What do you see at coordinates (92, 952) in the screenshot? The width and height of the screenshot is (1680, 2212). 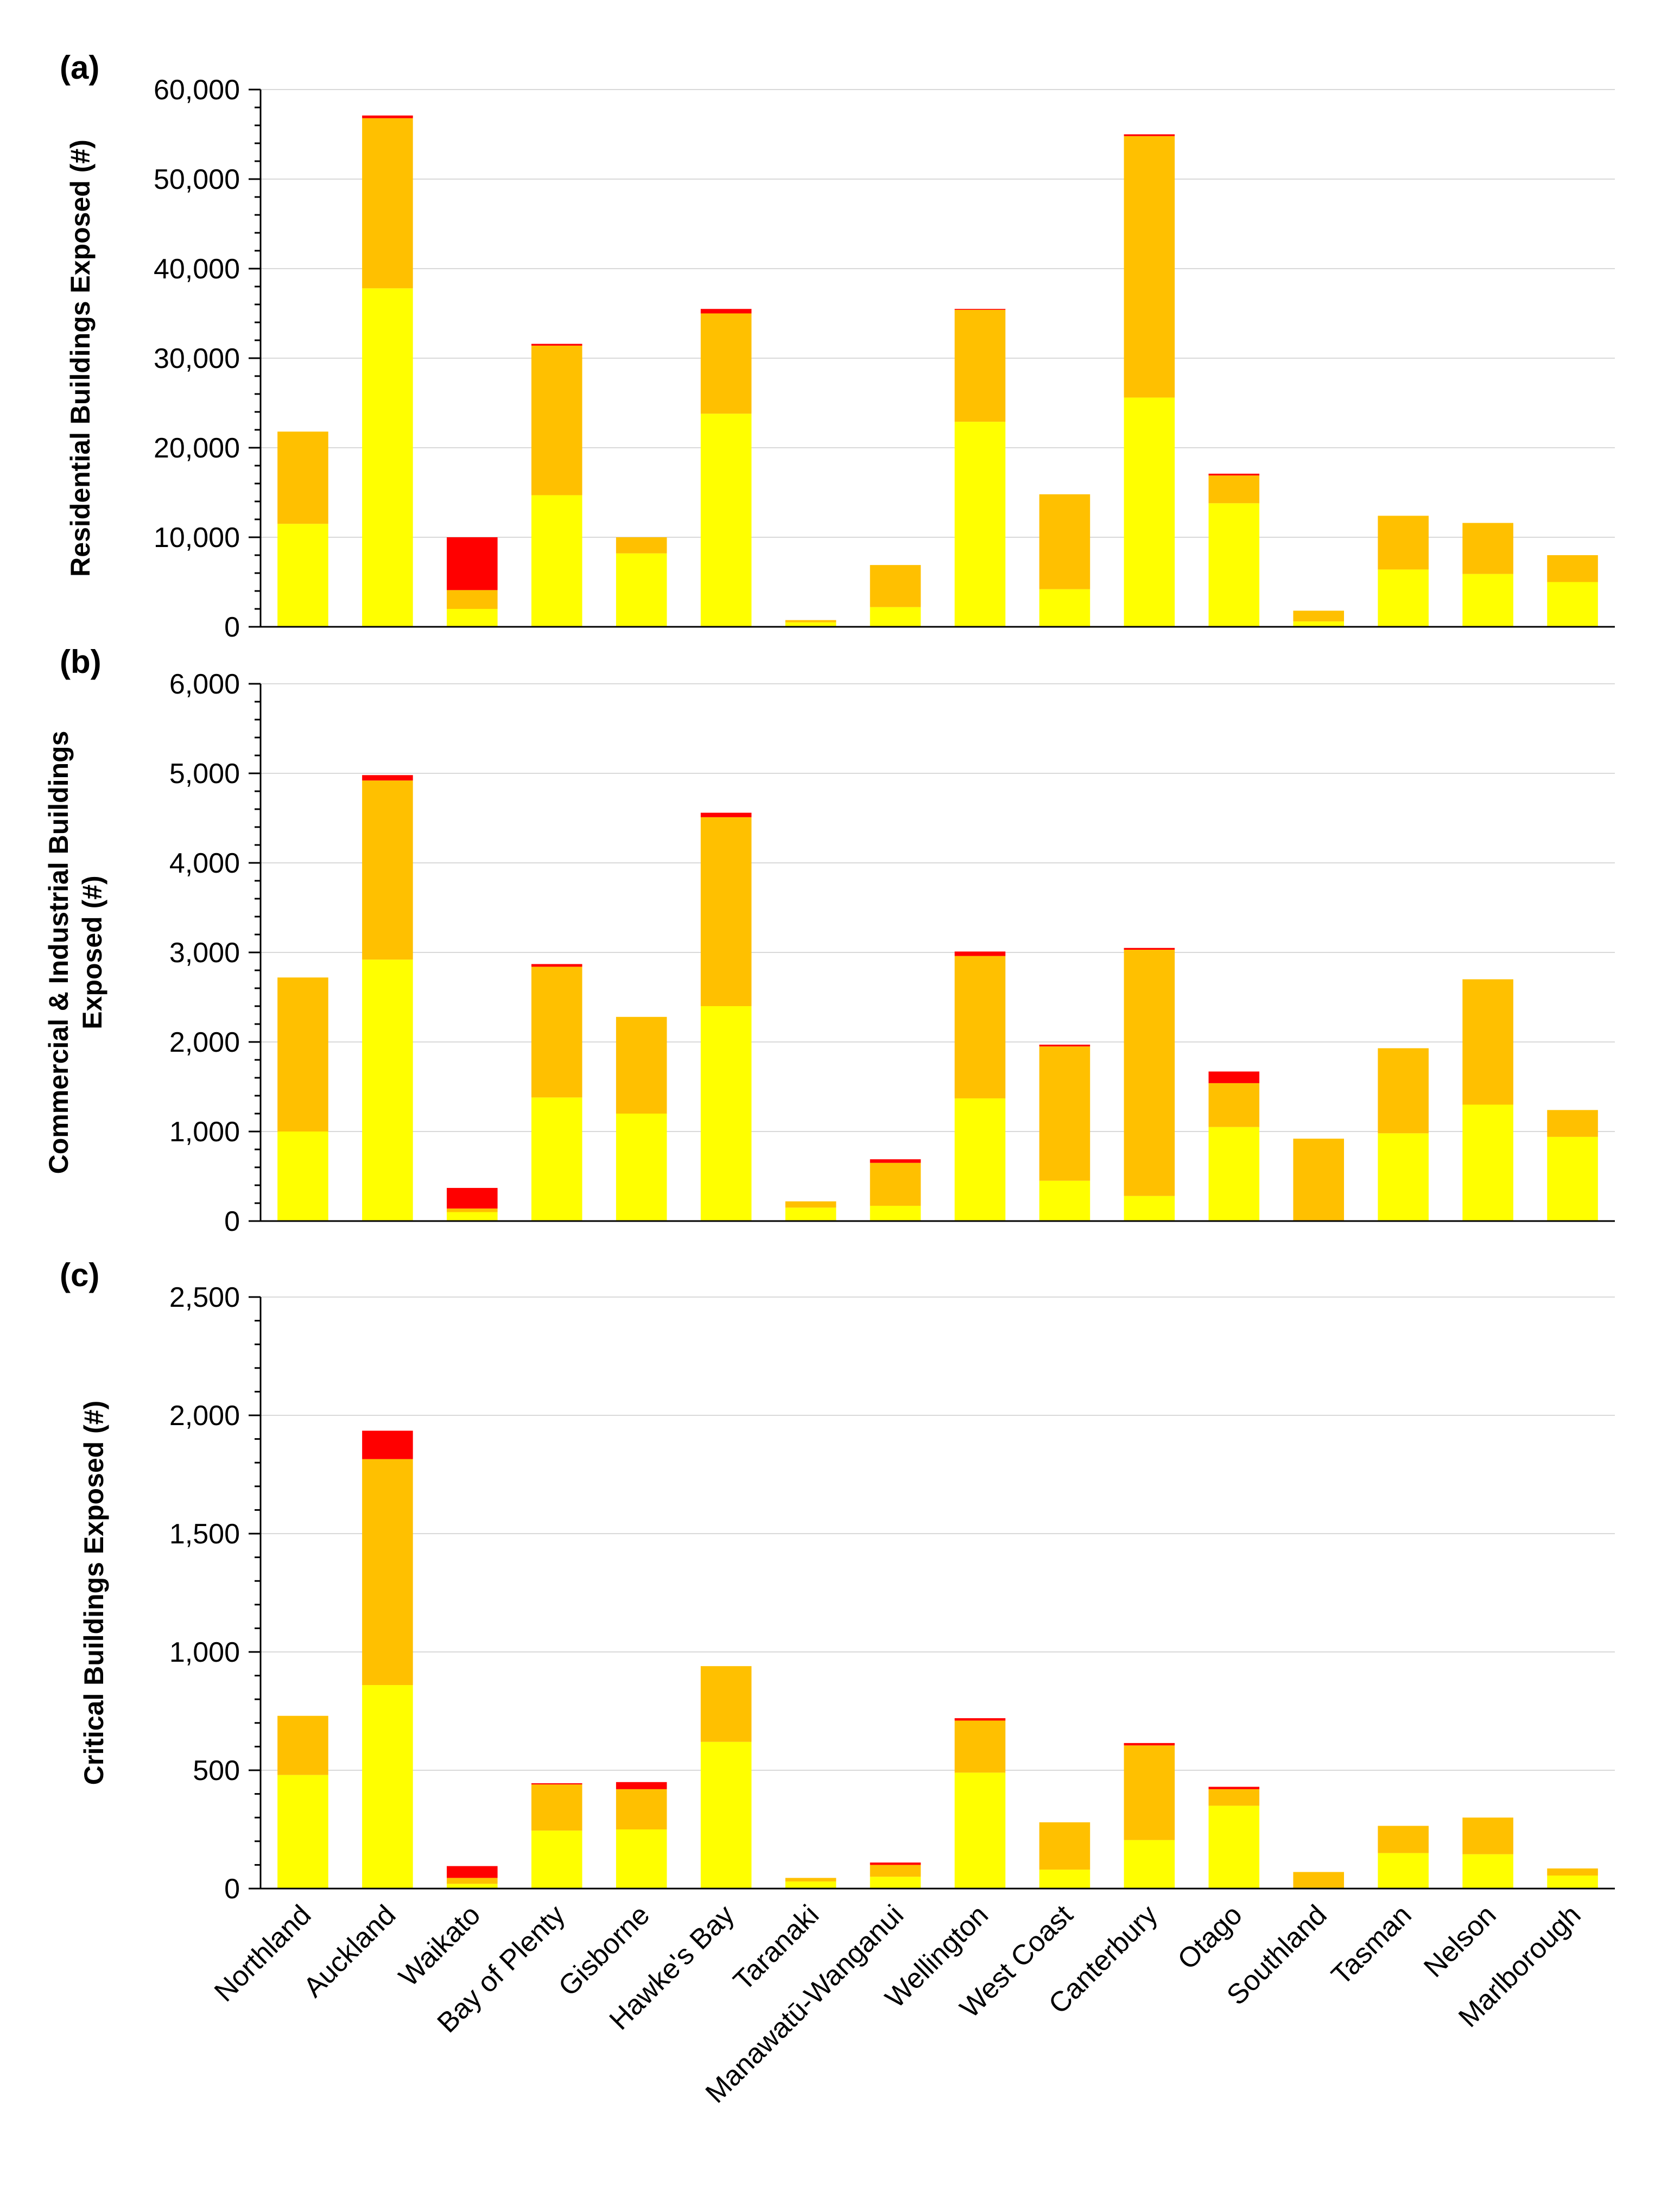 I see `y-axis-label-line: Exposed (#)` at bounding box center [92, 952].